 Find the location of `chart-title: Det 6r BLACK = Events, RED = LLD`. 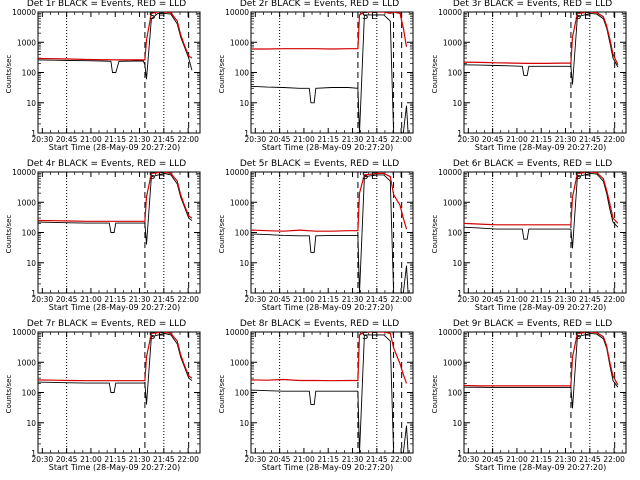

chart-title: Det 6r BLACK = Events, RED = LLD is located at coordinates (532, 164).